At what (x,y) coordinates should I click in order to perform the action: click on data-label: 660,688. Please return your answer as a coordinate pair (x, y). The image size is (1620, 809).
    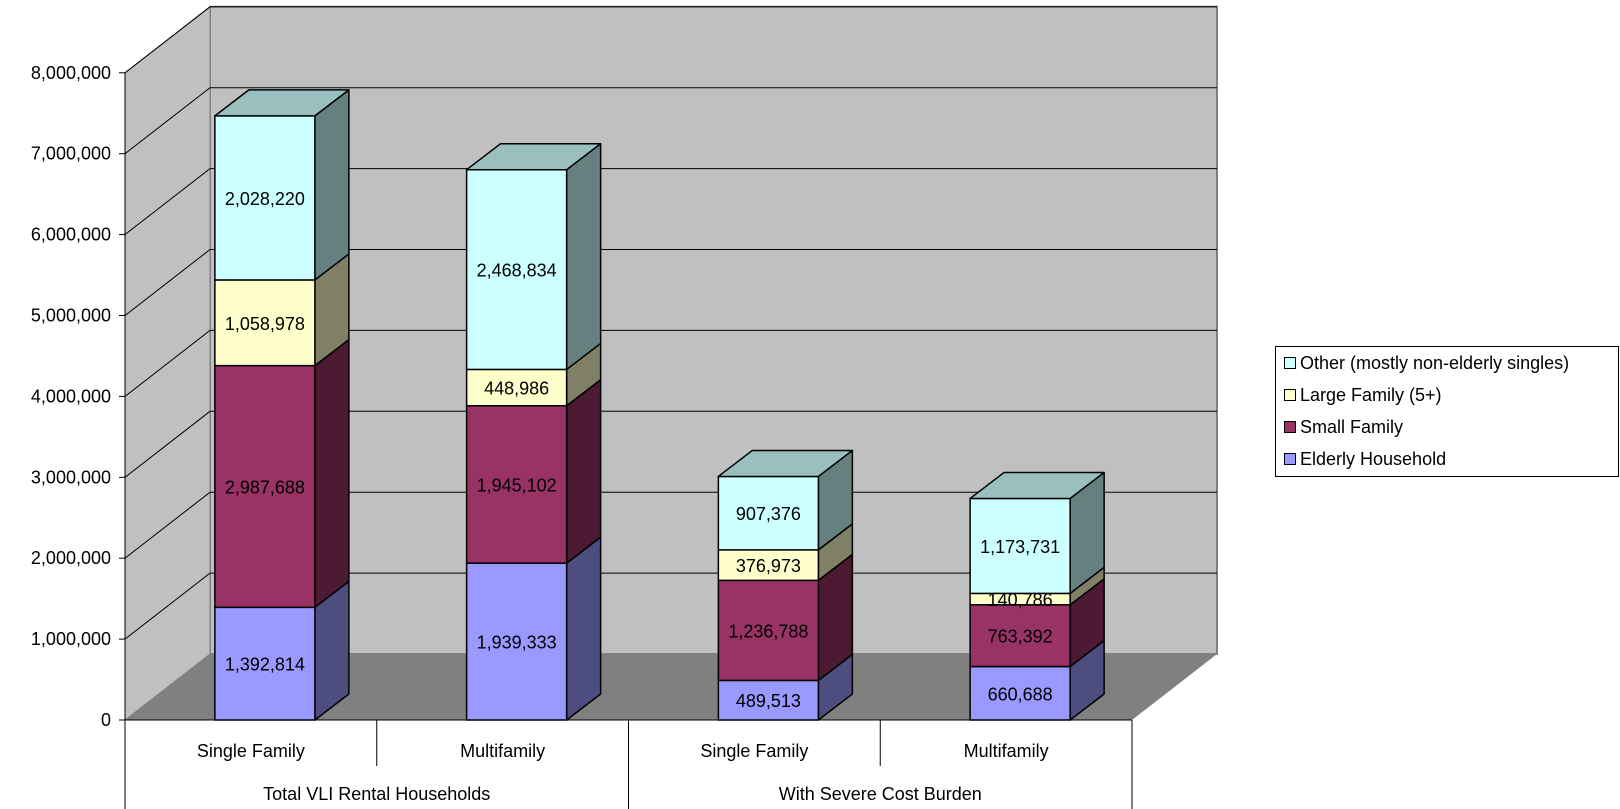
    Looking at the image, I should click on (1020, 694).